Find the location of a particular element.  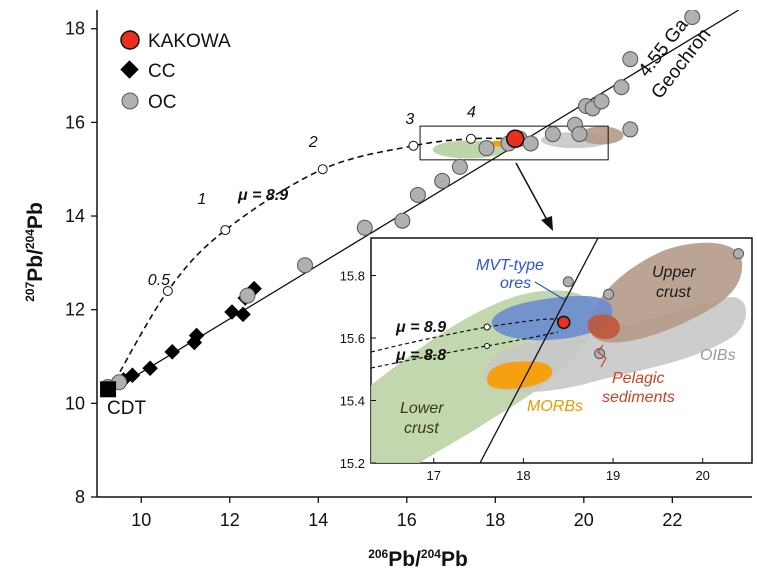

mvt-label-1: MVT-type is located at coordinates (510, 265).